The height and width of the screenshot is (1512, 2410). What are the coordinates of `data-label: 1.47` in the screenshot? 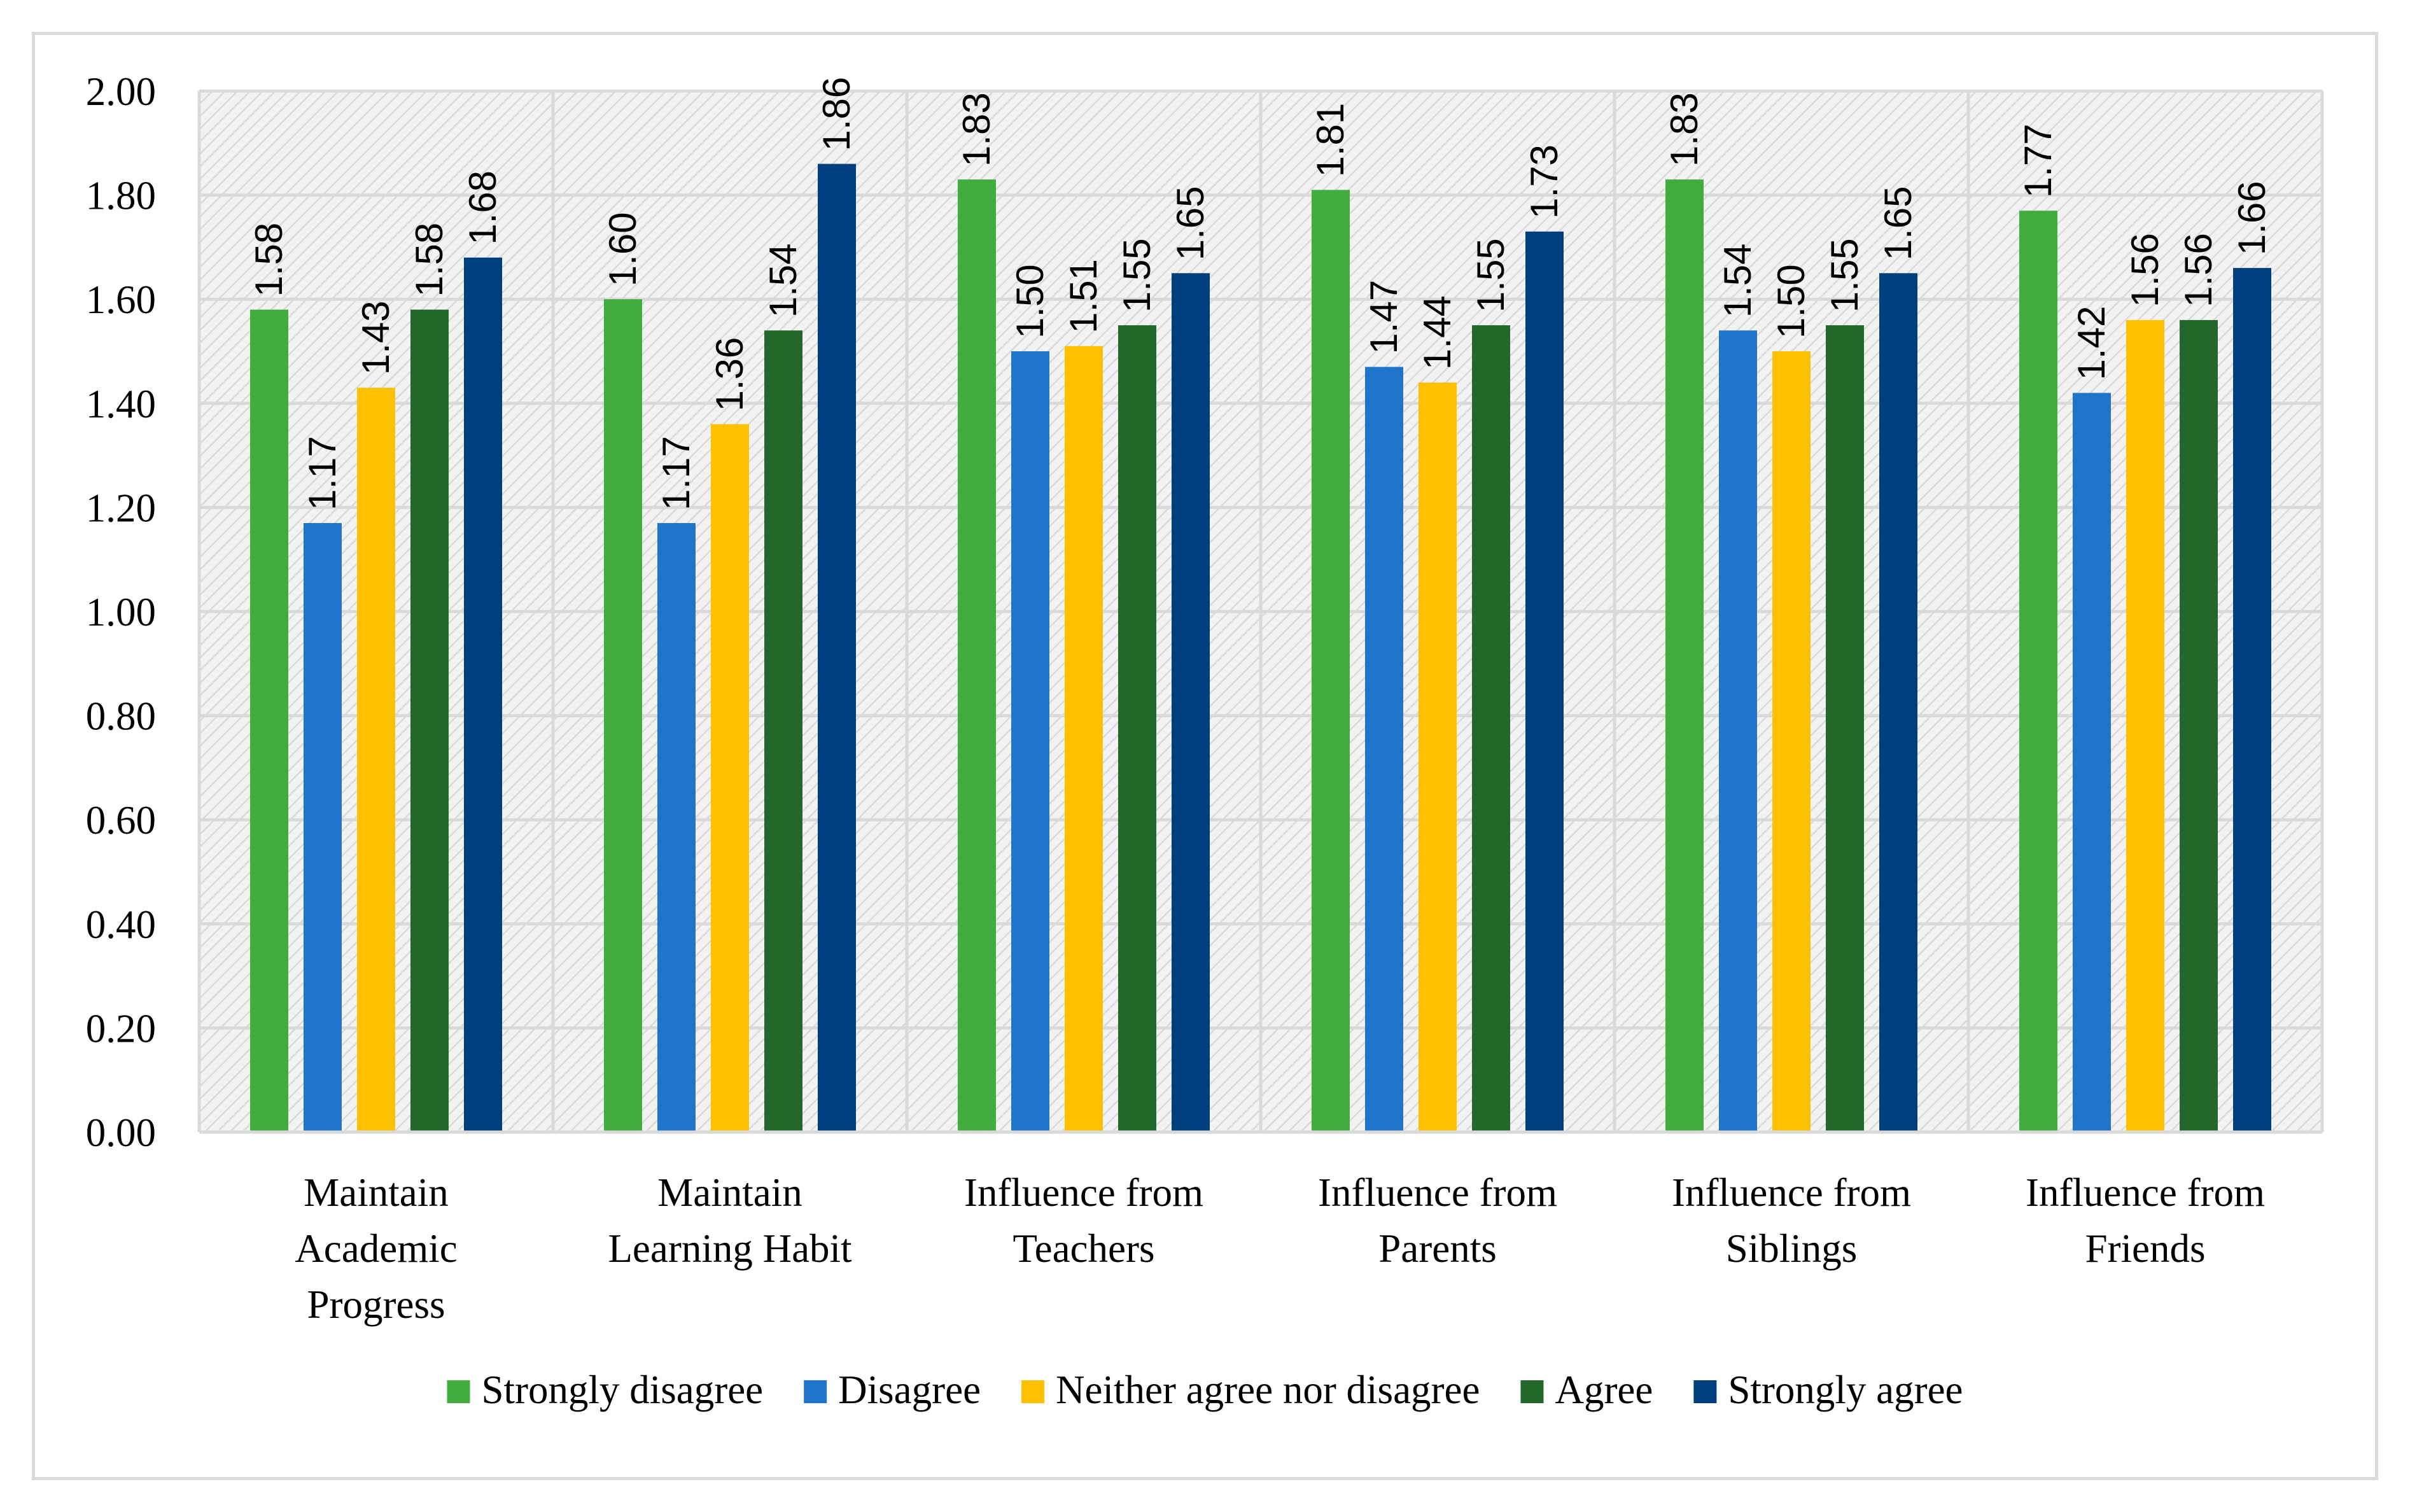 It's located at (1384, 317).